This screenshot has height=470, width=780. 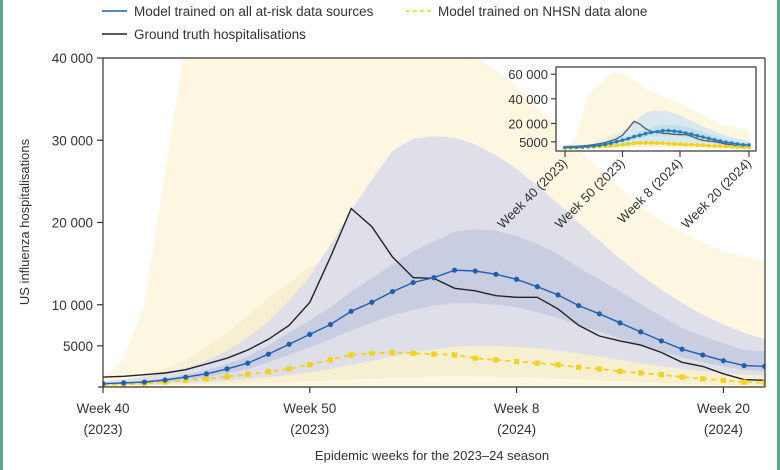 I want to click on inset-y-tick-label: 20 000, so click(x=528, y=123).